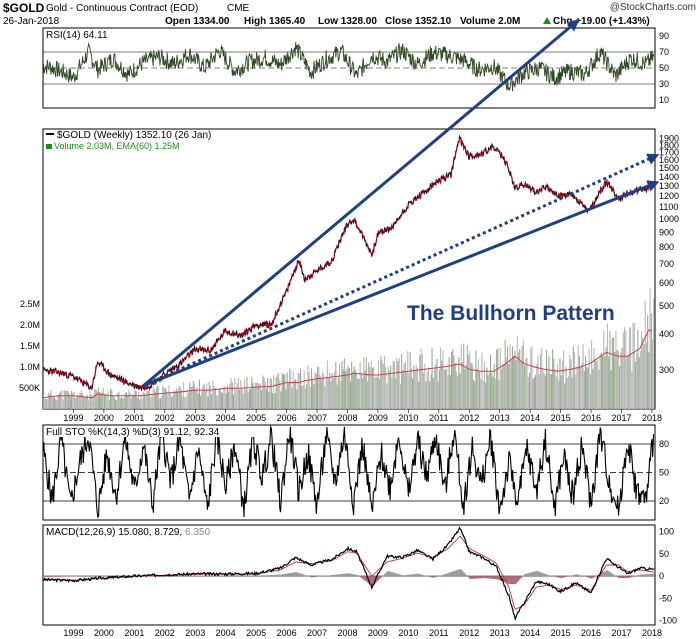 The height and width of the screenshot is (639, 700). Describe the element at coordinates (601, 21) in the screenshot. I see `change-value: Chg +19.00 (+1.43%)` at that location.